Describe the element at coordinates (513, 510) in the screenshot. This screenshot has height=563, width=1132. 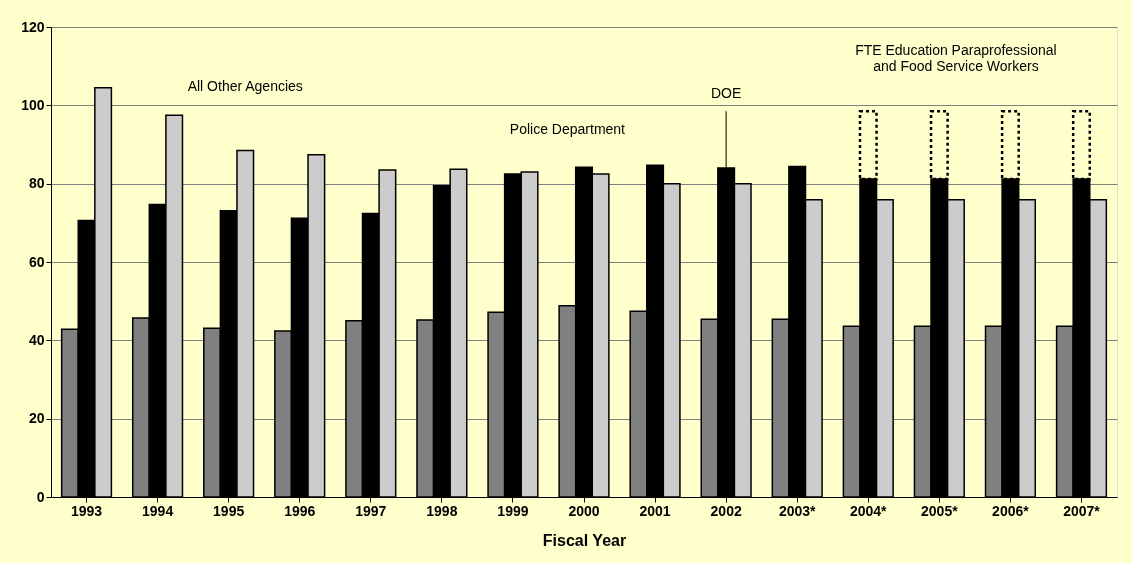
I see `x-tick-label: 1999` at that location.